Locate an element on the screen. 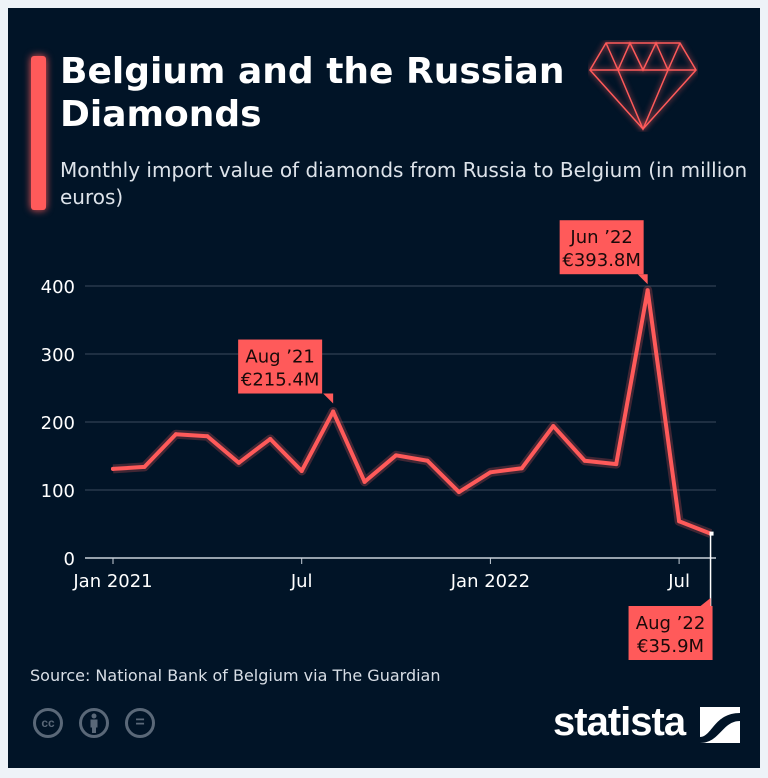 This screenshot has width=768, height=778. diamond-icon is located at coordinates (643, 86).